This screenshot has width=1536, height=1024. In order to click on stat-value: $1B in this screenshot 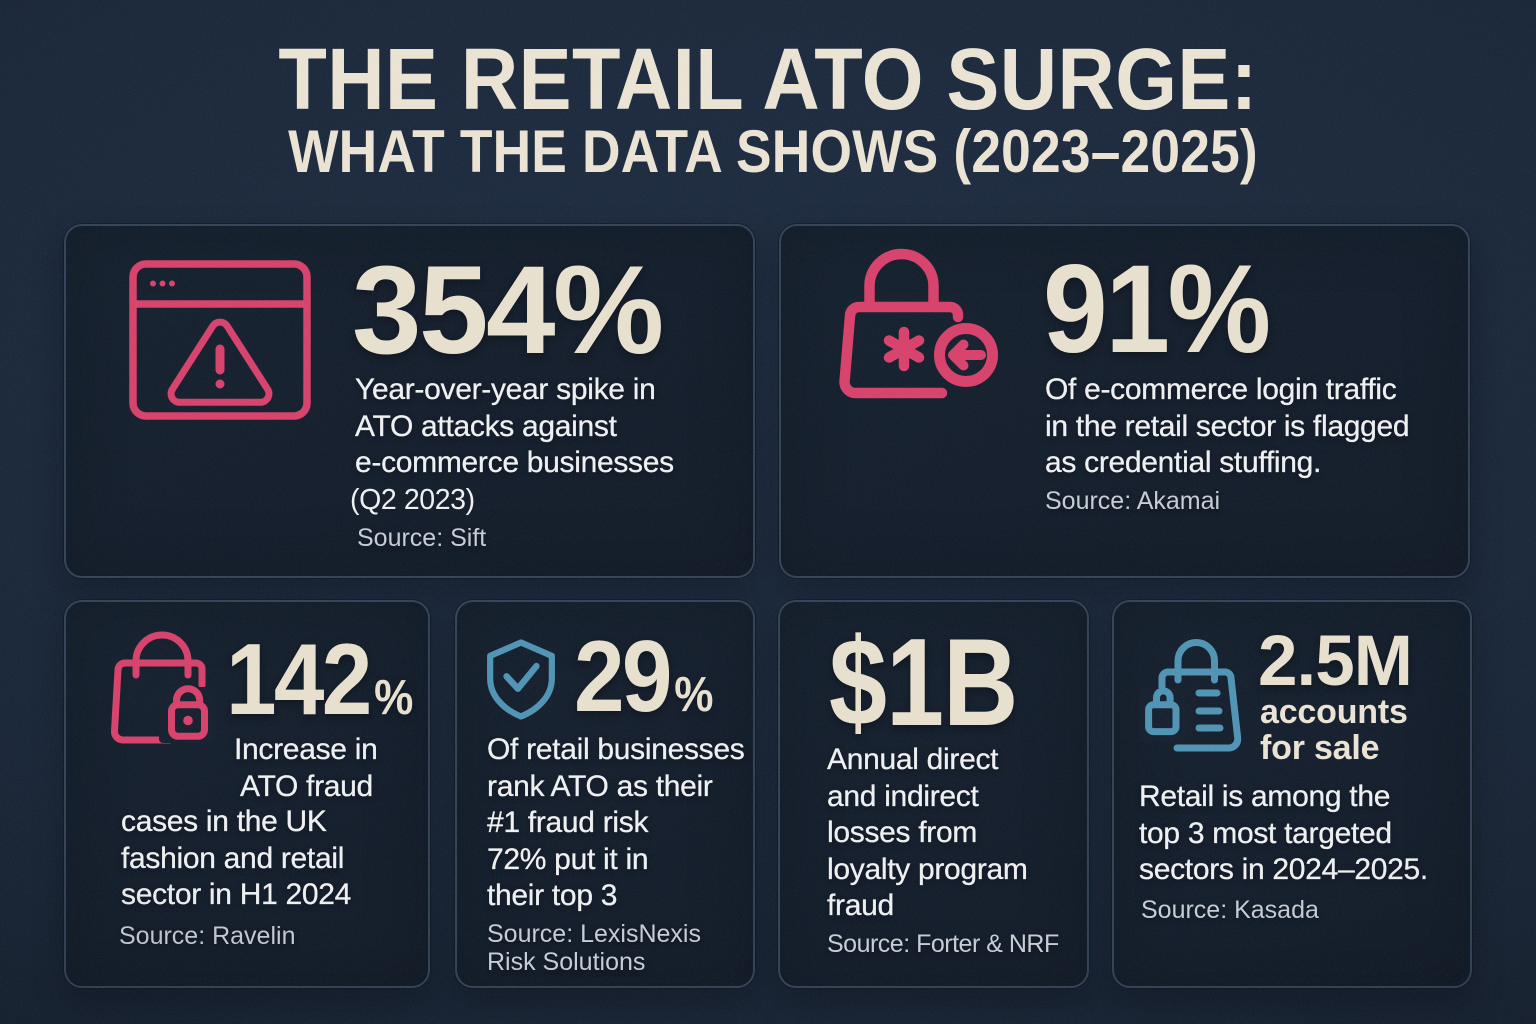, I will do `click(923, 683)`.